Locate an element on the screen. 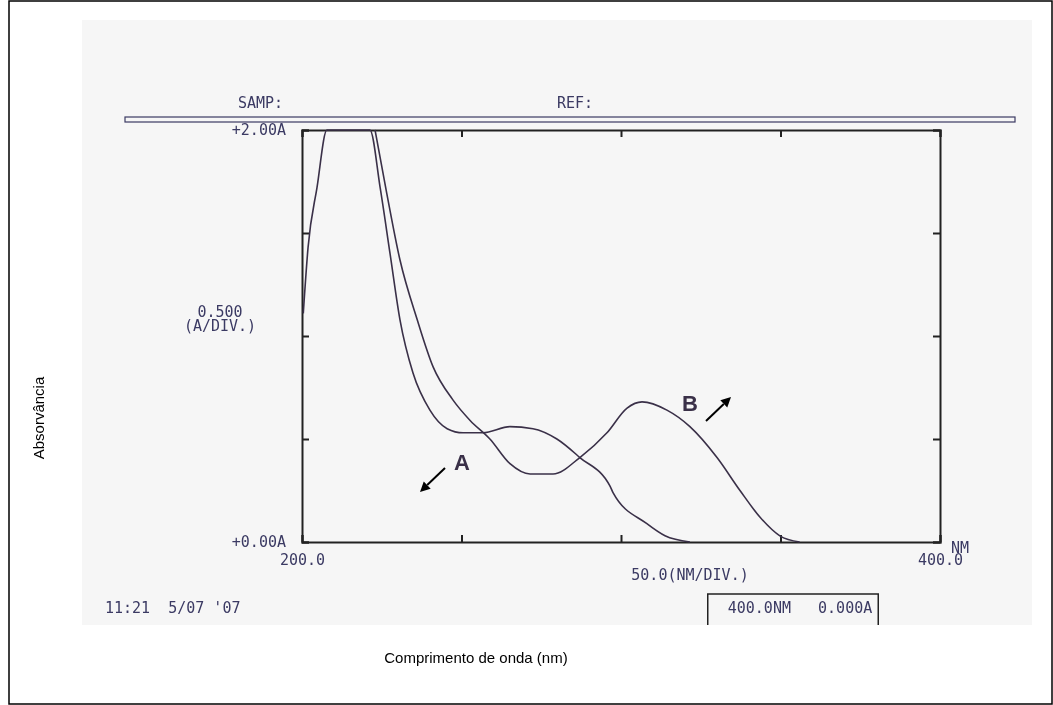  text: Comprimento de onda (nm) is located at coordinates (476, 657).